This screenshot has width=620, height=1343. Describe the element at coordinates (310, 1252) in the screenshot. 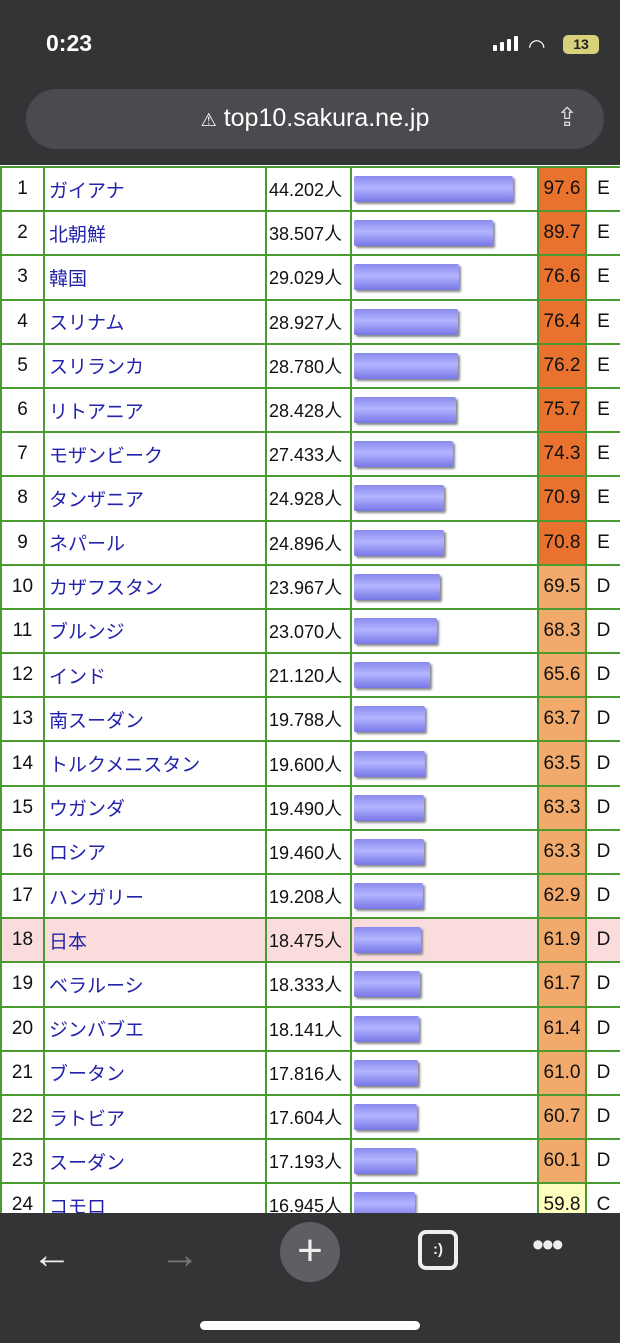

I see `new-tab-button: +` at that location.